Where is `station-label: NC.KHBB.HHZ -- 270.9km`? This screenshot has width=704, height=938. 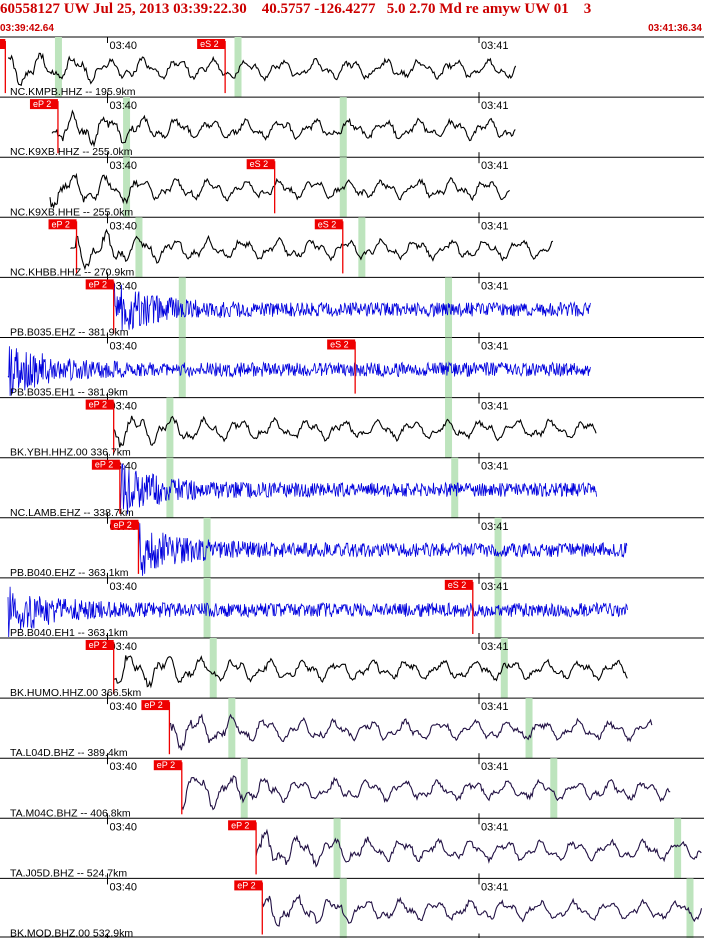
station-label: NC.KHBB.HHZ -- 270.9km is located at coordinates (72, 272).